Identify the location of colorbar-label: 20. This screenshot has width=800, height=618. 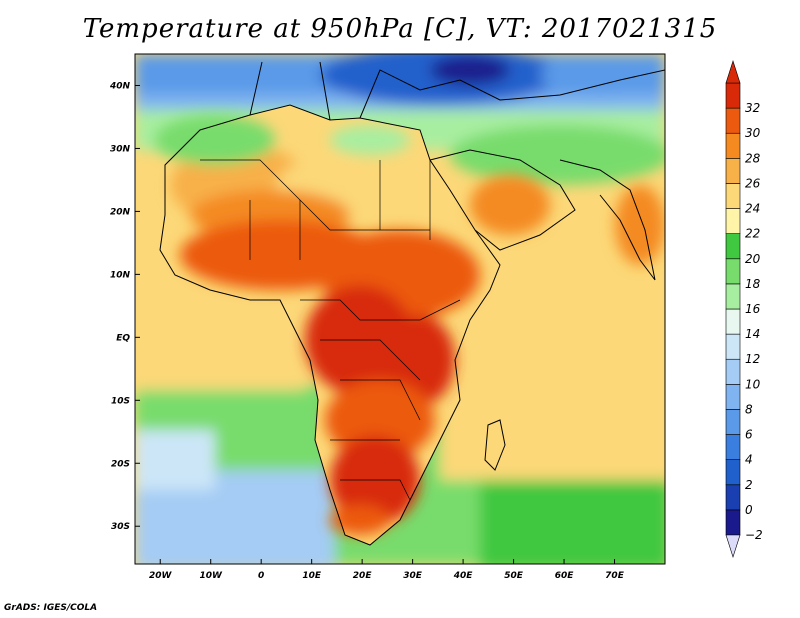
(753, 259).